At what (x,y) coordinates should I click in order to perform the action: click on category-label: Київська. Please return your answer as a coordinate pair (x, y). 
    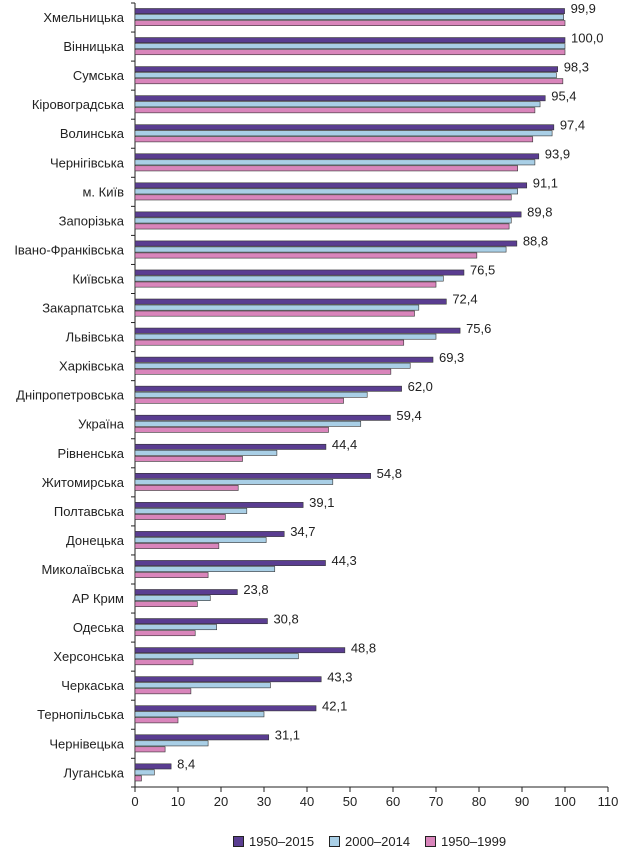
    Looking at the image, I should click on (98, 278).